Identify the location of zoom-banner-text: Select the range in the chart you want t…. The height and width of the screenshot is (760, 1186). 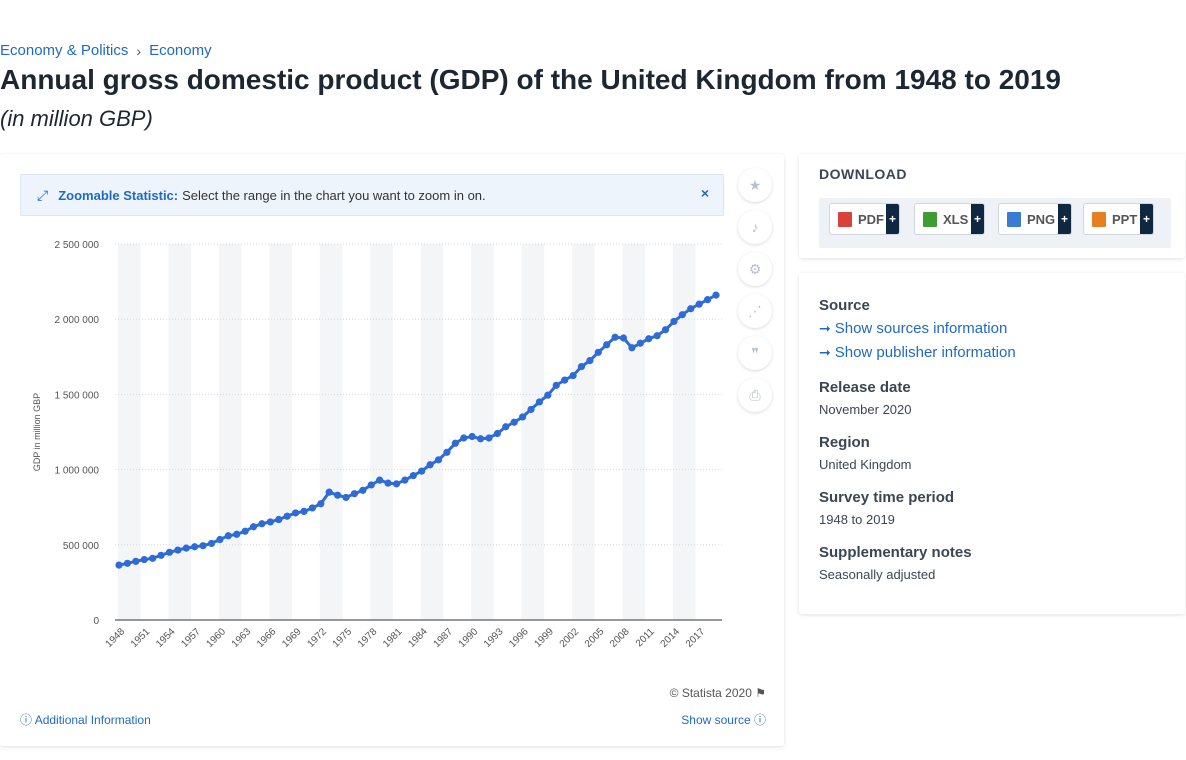
(334, 195).